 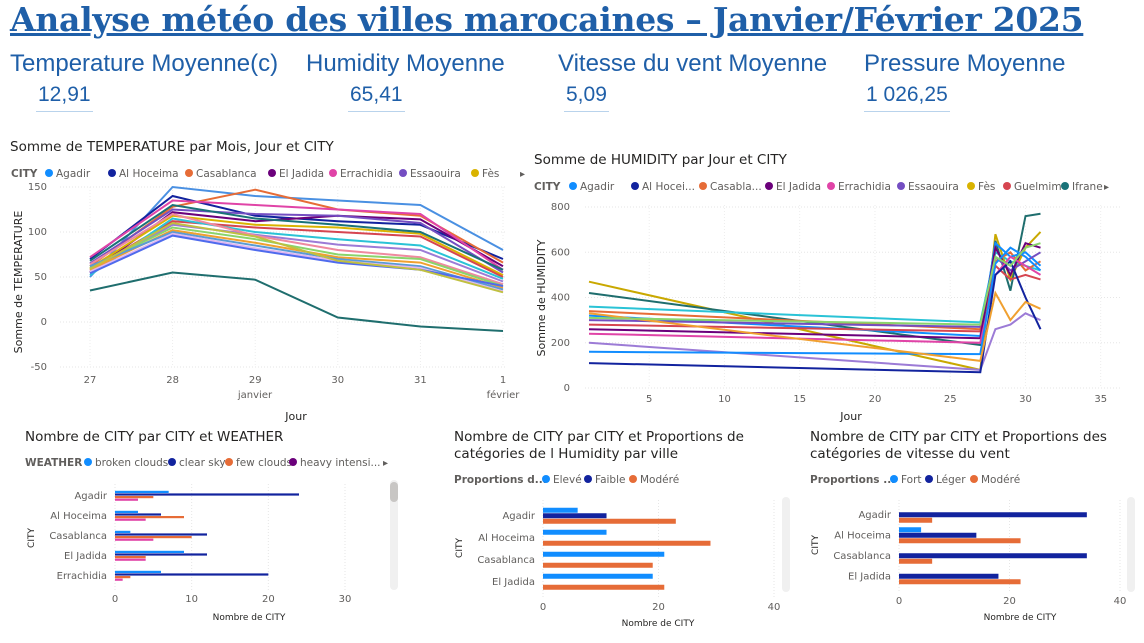 What do you see at coordinates (567, 480) in the screenshot?
I see `legend-item-label: Elevé` at bounding box center [567, 480].